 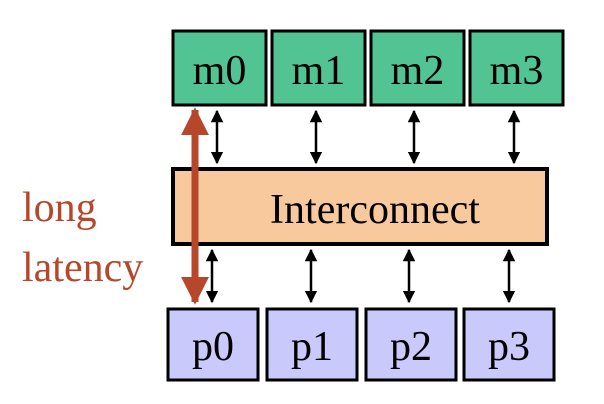 I want to click on memory-module-m0: m0, so click(x=219, y=68).